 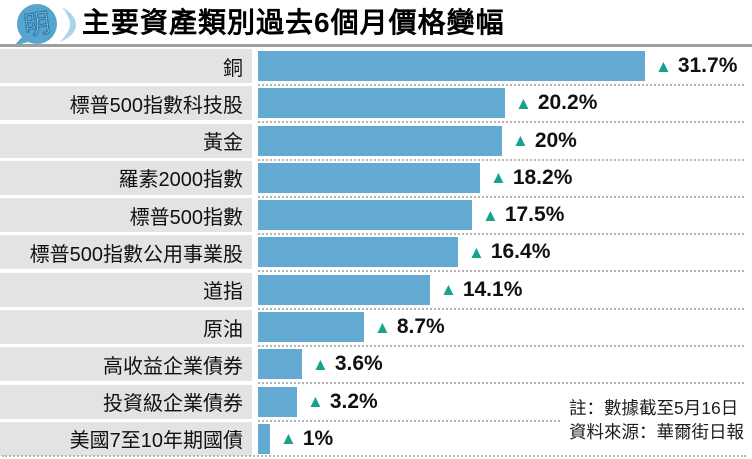 I want to click on bar-track: ▲ 14.1%, so click(x=505, y=291).